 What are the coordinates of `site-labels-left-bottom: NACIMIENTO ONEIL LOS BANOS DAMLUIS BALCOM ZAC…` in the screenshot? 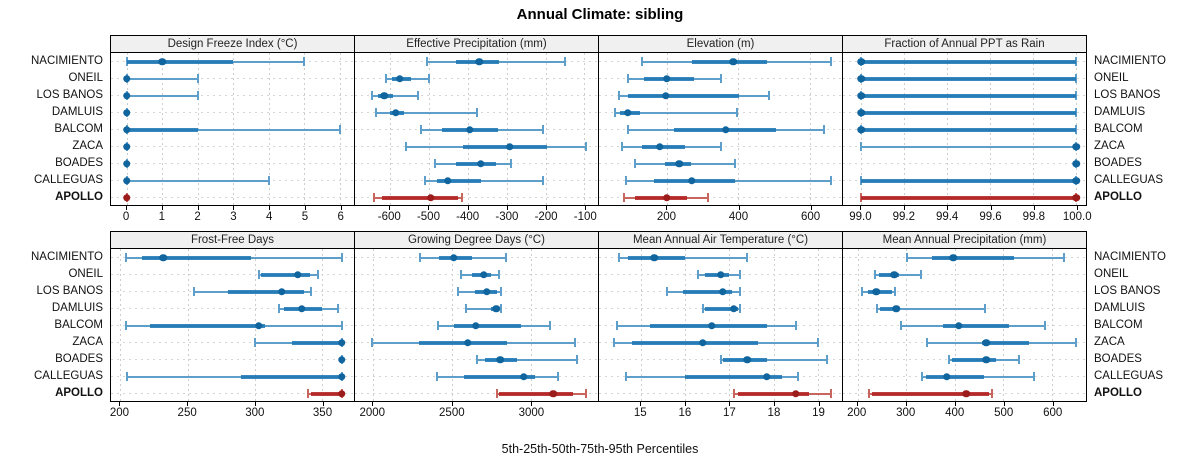 It's located at (55, 327).